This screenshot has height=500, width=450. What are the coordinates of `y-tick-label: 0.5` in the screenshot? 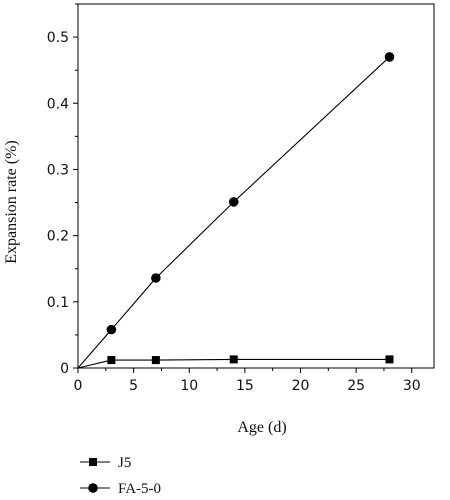 It's located at (58, 38).